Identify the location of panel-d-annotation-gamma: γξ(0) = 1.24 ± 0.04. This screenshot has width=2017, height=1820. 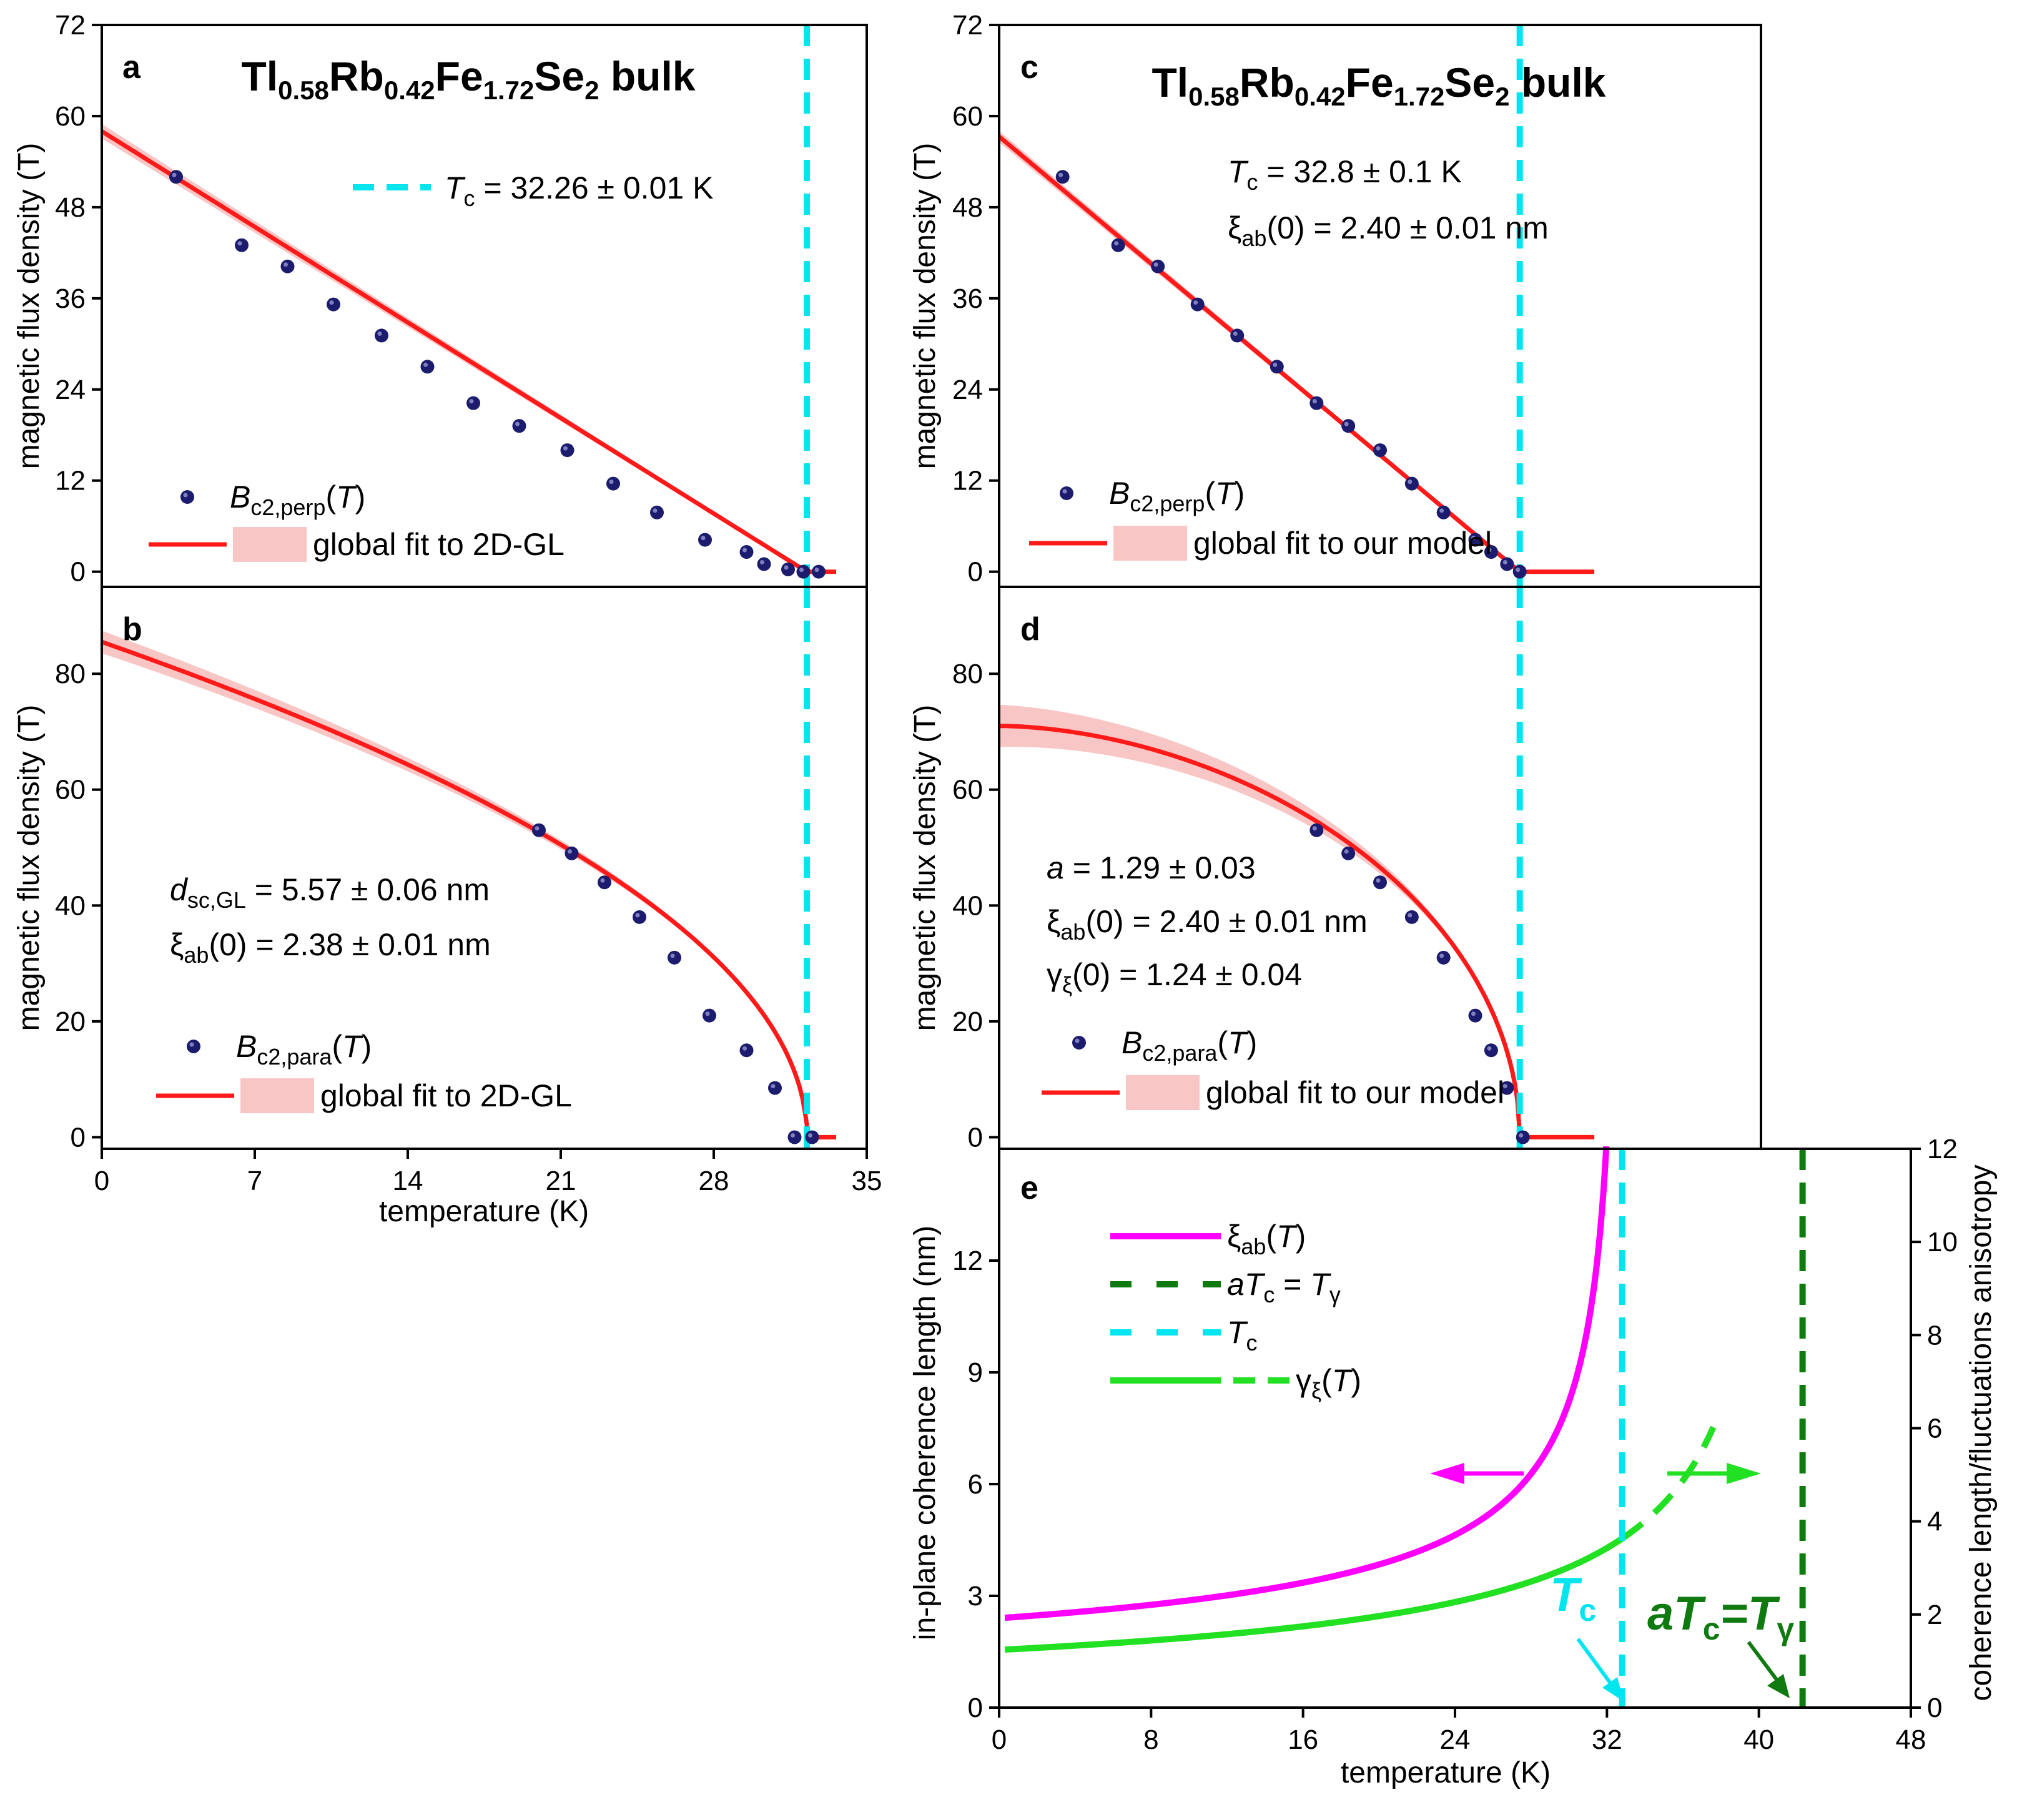
(1174, 977).